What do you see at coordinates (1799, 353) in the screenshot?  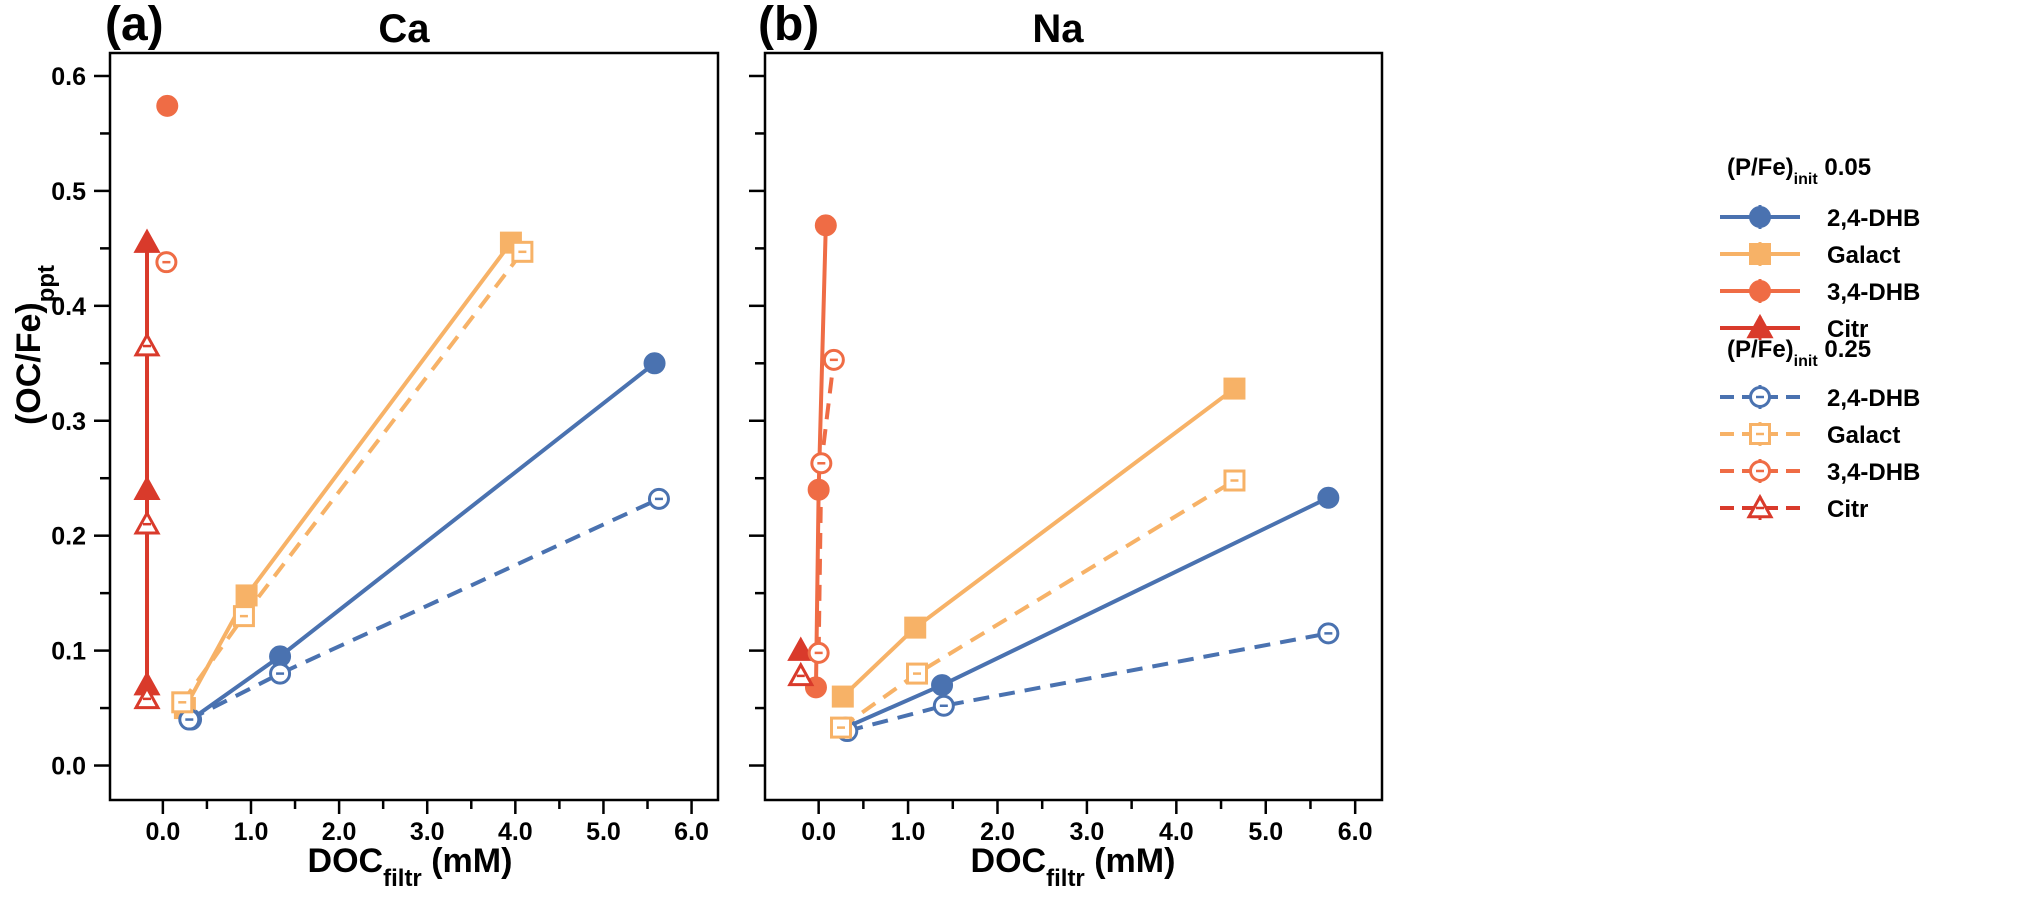 I see `legend-header-2: (P/Fe)init 0.25` at bounding box center [1799, 353].